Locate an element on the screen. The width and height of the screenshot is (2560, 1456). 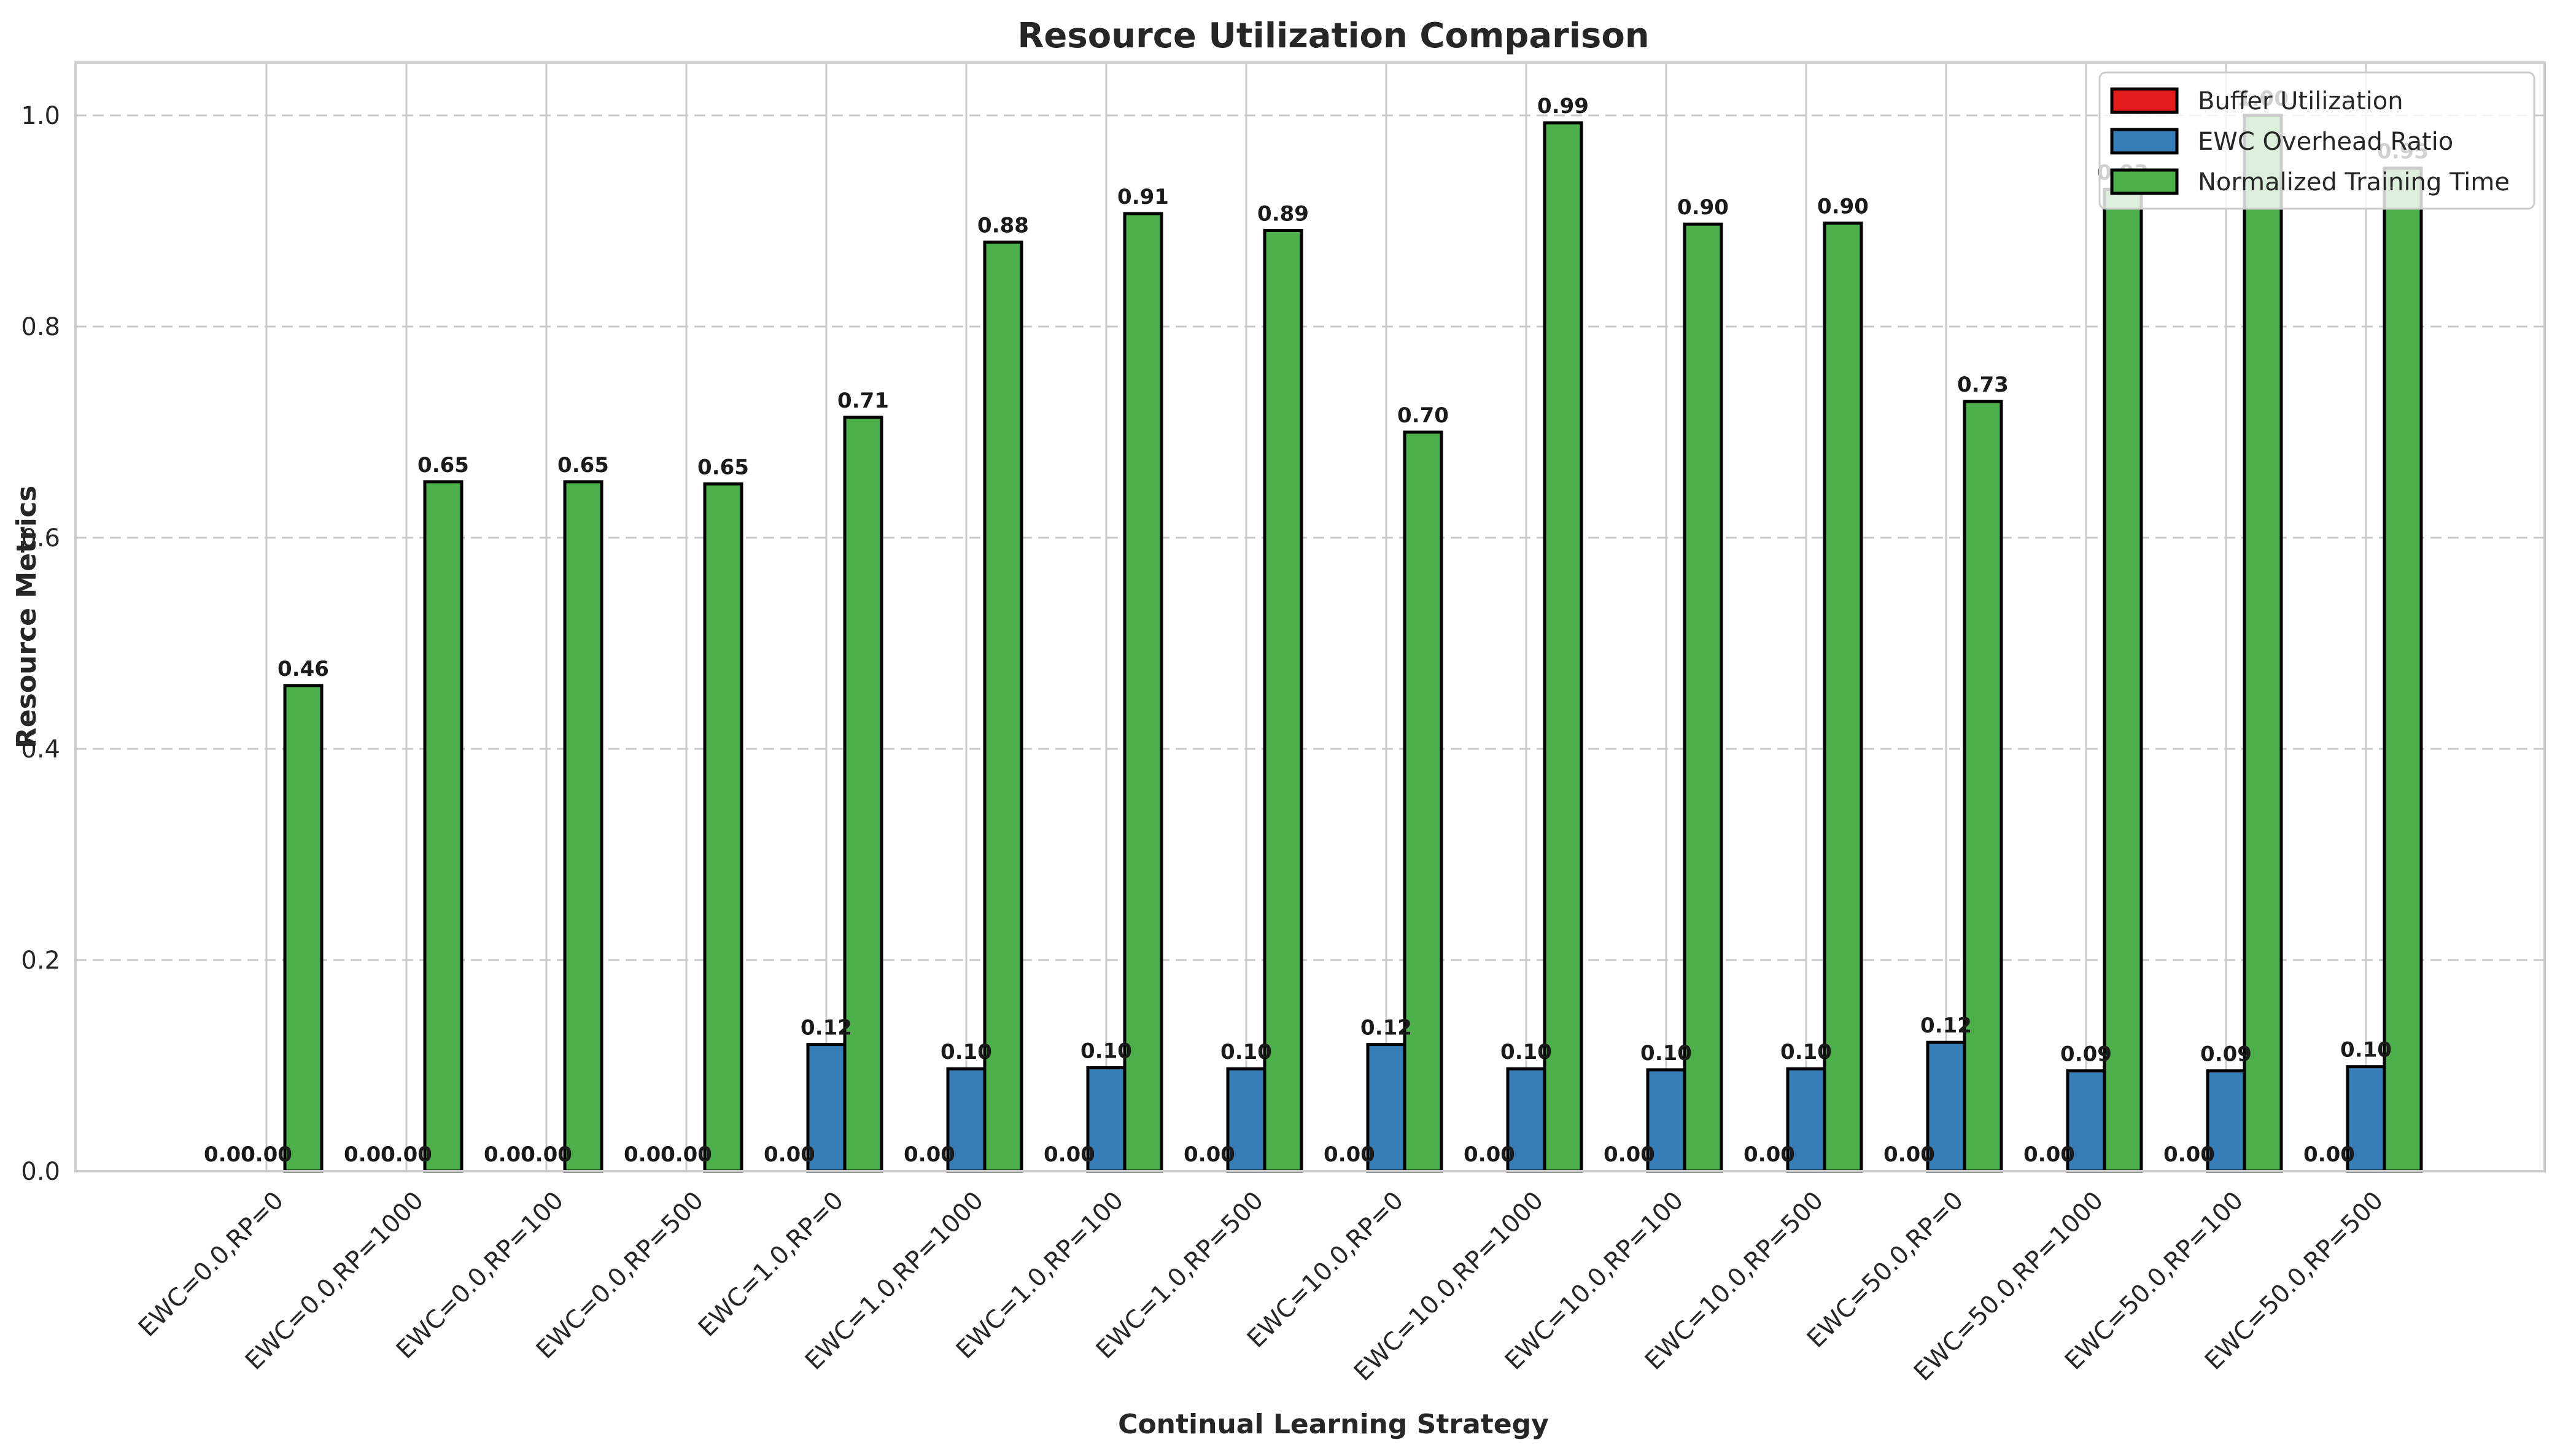
y-tick-label: 0.0 is located at coordinates (40, 1172).